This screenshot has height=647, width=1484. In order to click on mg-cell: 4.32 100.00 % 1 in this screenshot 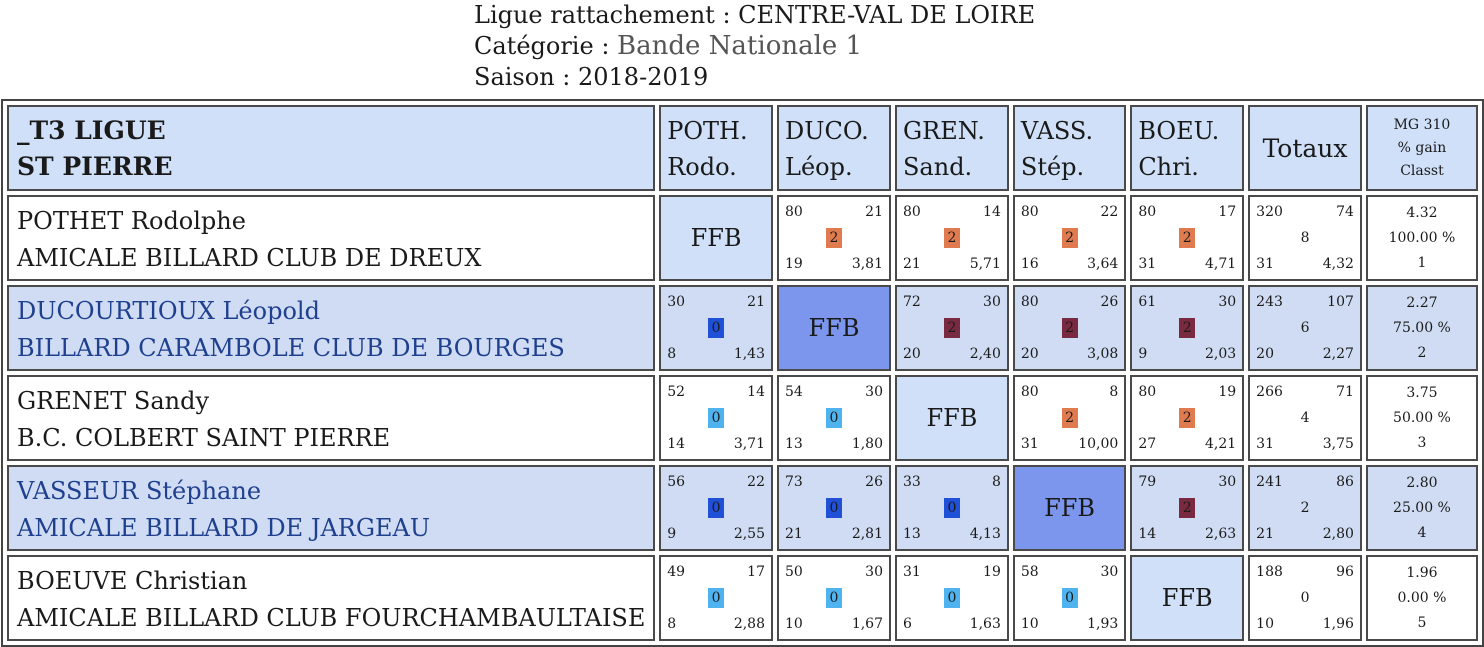, I will do `click(1421, 238)`.